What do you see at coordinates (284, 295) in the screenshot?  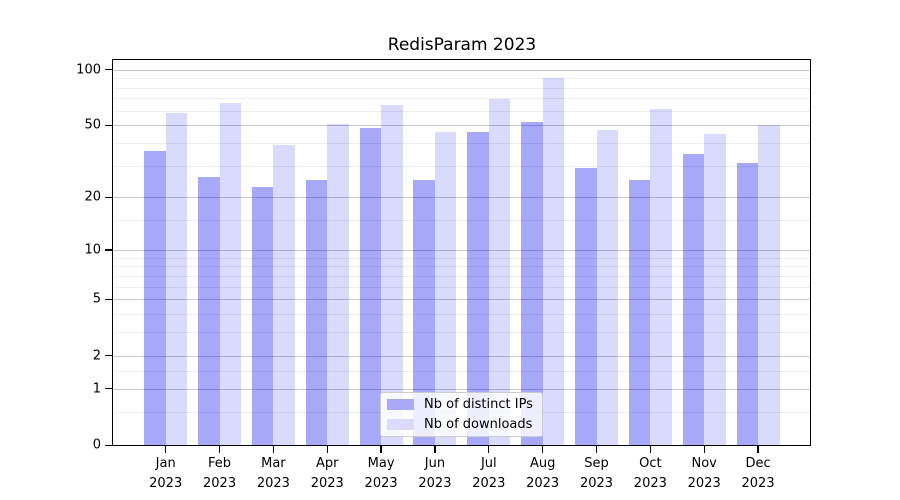 I see `bar-downloads-mar` at bounding box center [284, 295].